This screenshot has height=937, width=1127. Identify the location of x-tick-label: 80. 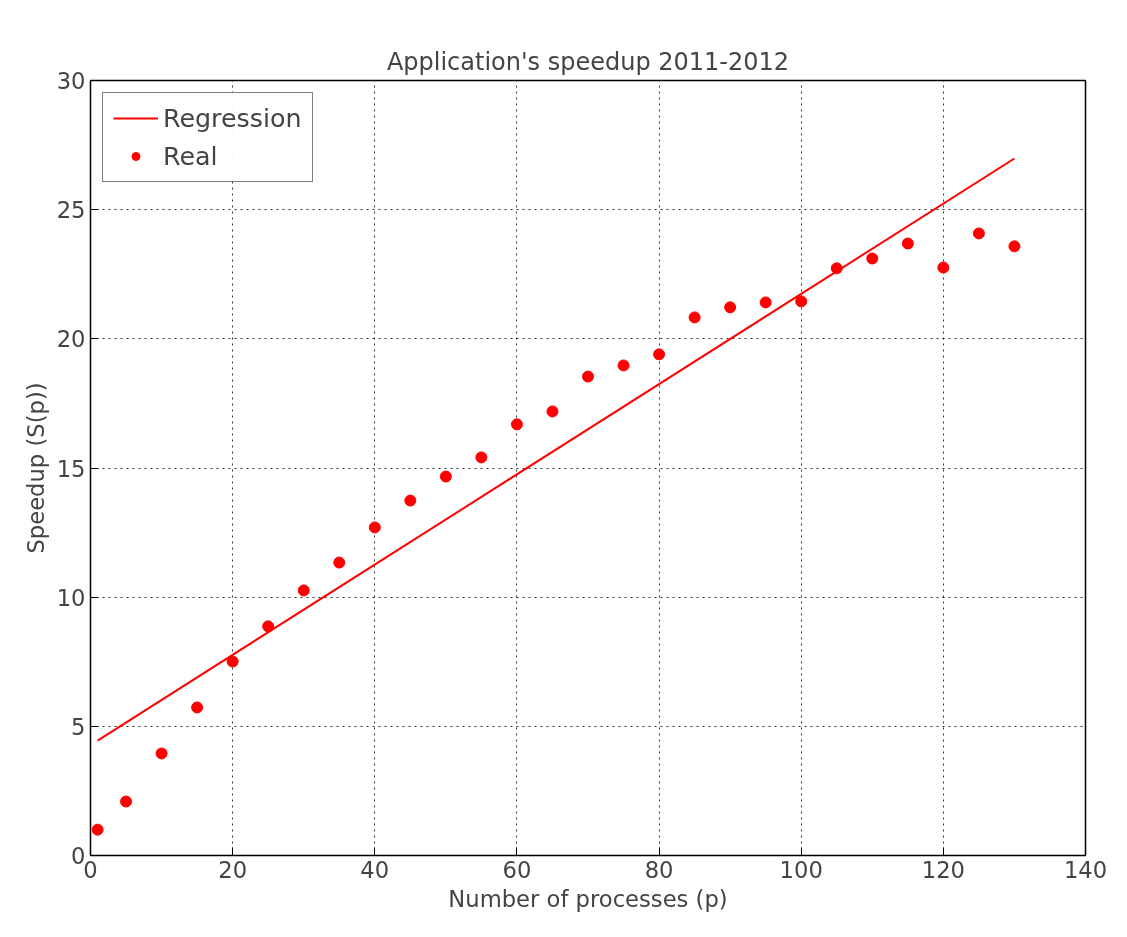
(659, 869).